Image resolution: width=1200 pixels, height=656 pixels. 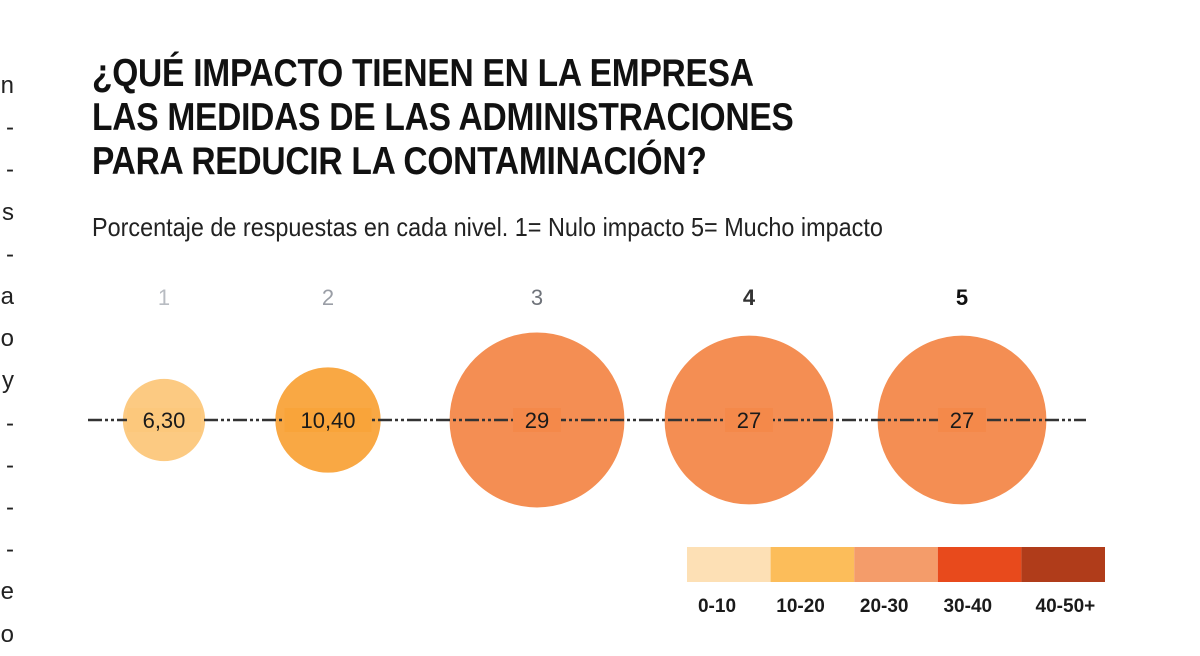 What do you see at coordinates (7, 592) in the screenshot?
I see `text-fragment: e` at bounding box center [7, 592].